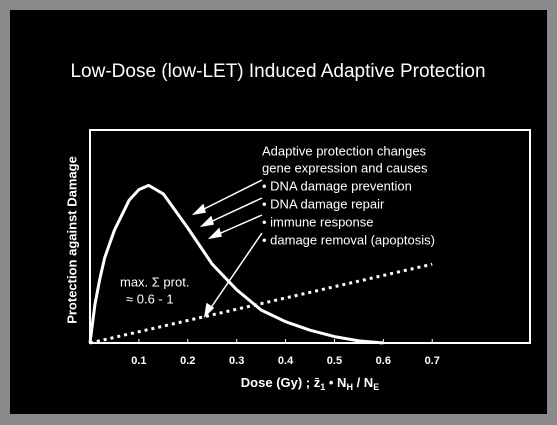  I want to click on x-axis-label-part: • N, so click(335, 382).